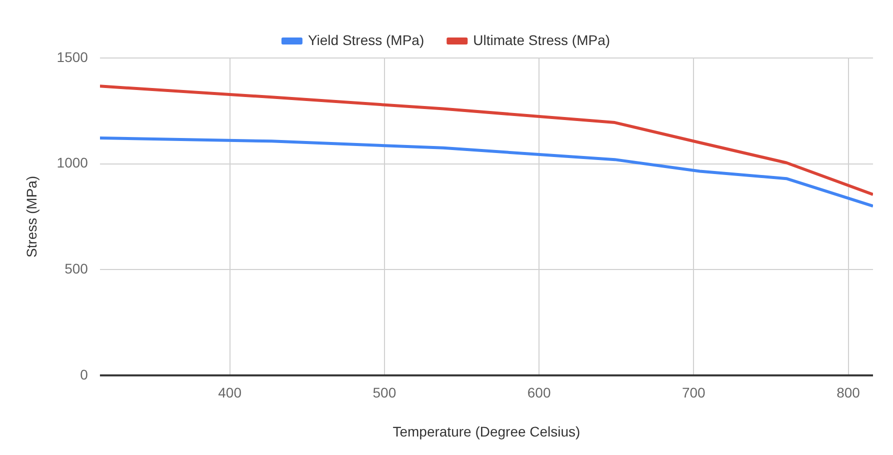 This screenshot has width=893, height=455. Describe the element at coordinates (84, 374) in the screenshot. I see `y-tick-label: 0` at that location.